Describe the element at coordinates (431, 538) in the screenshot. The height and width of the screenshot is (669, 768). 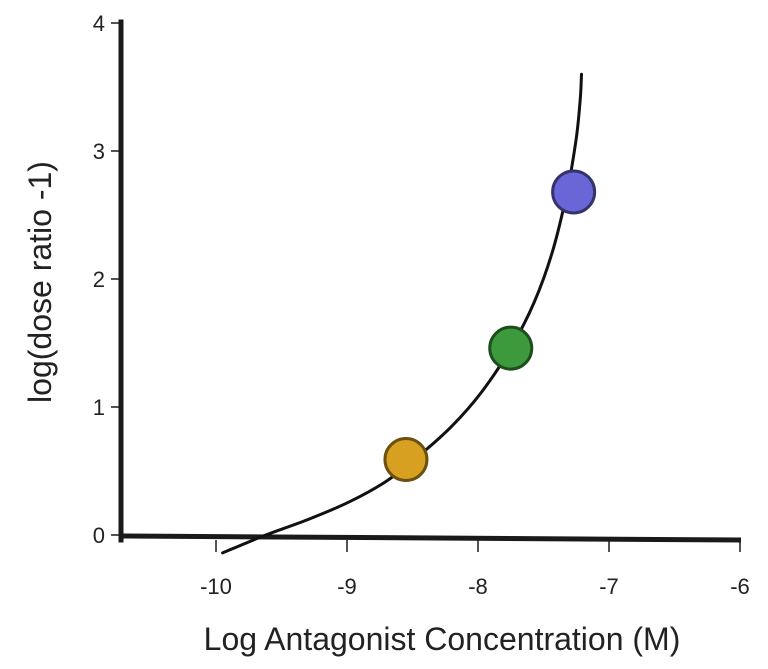
I see `x-axis-line` at that location.